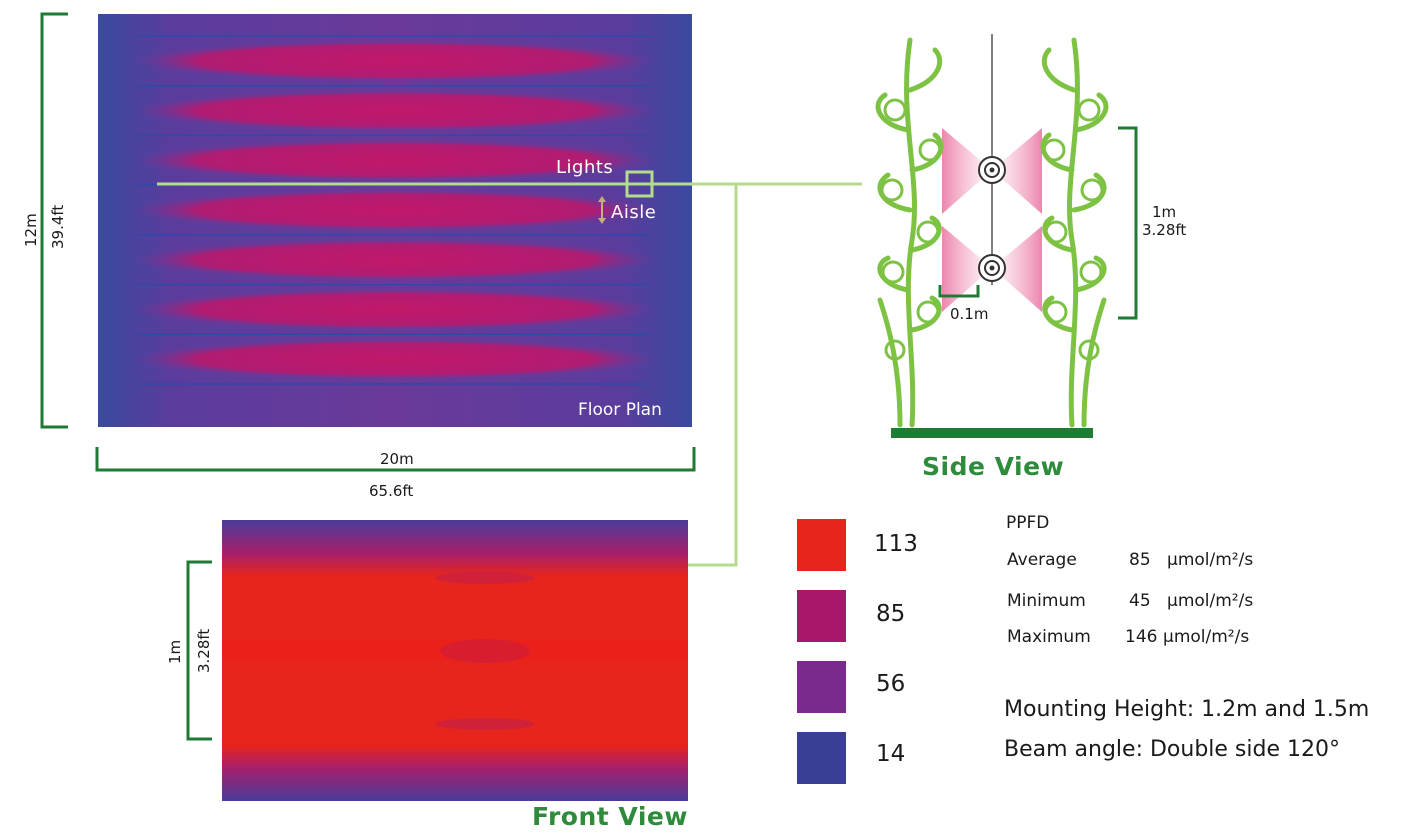  What do you see at coordinates (1285, 709) in the screenshot?
I see `mounting-height-value: 1.2m and 1.5m` at bounding box center [1285, 709].